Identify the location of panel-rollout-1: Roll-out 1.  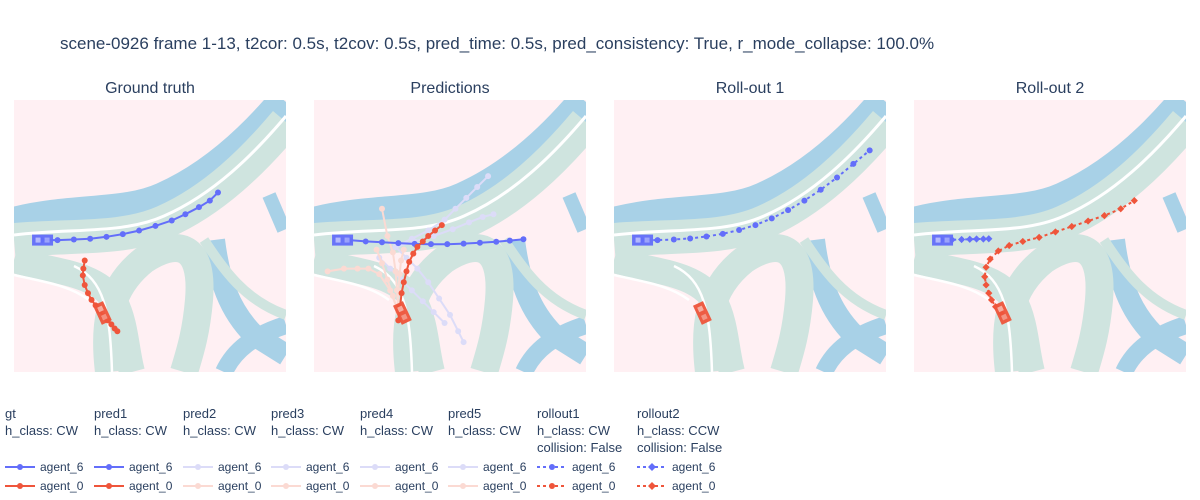
(750, 226).